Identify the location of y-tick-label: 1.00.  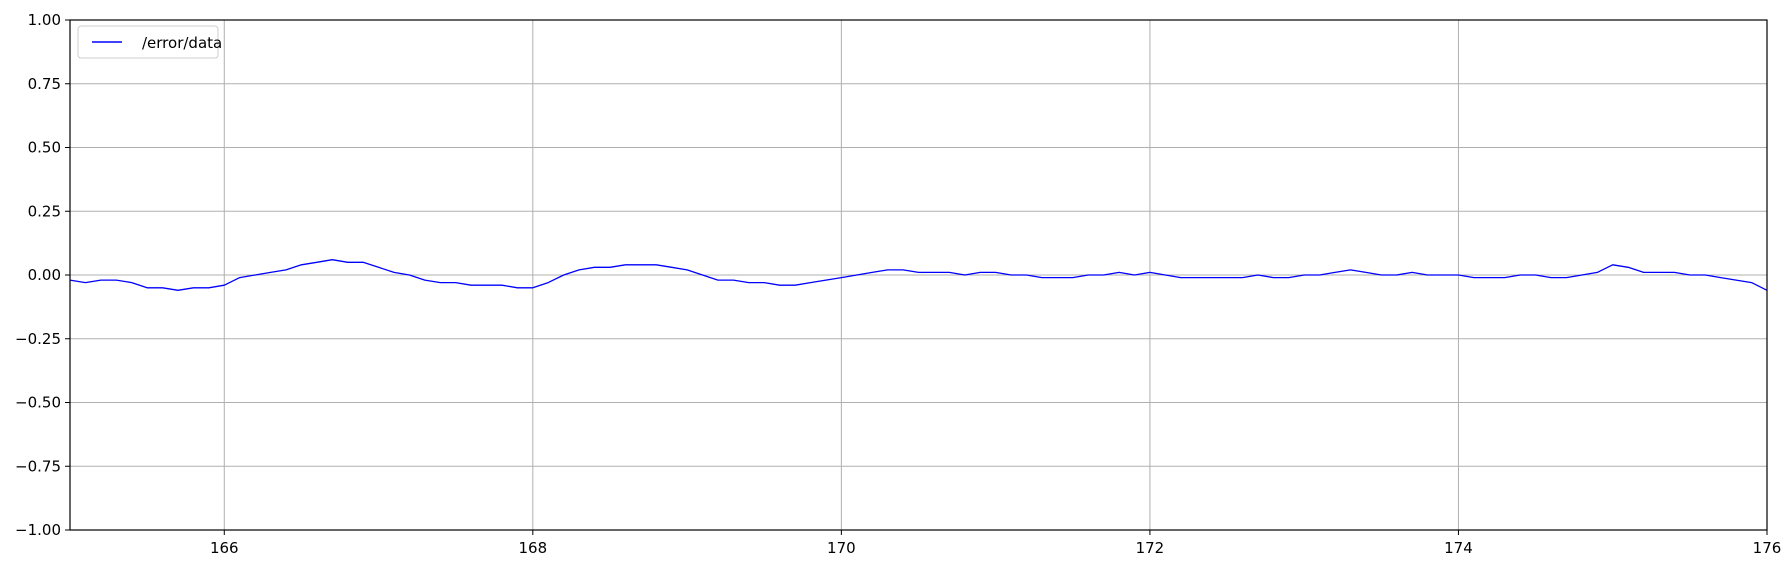
(44, 20).